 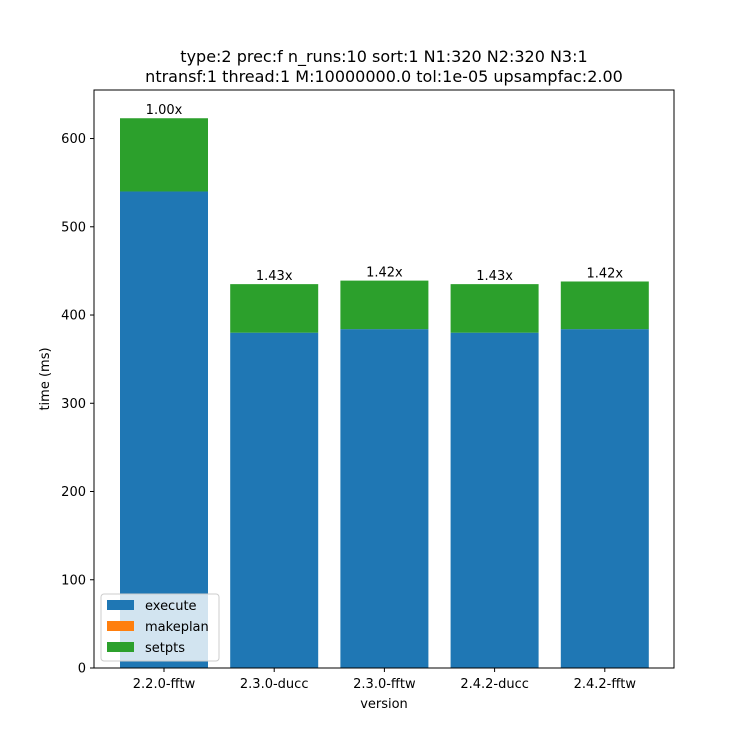 I want to click on x-tick-label: 2.4.2-ducc, so click(x=494, y=684).